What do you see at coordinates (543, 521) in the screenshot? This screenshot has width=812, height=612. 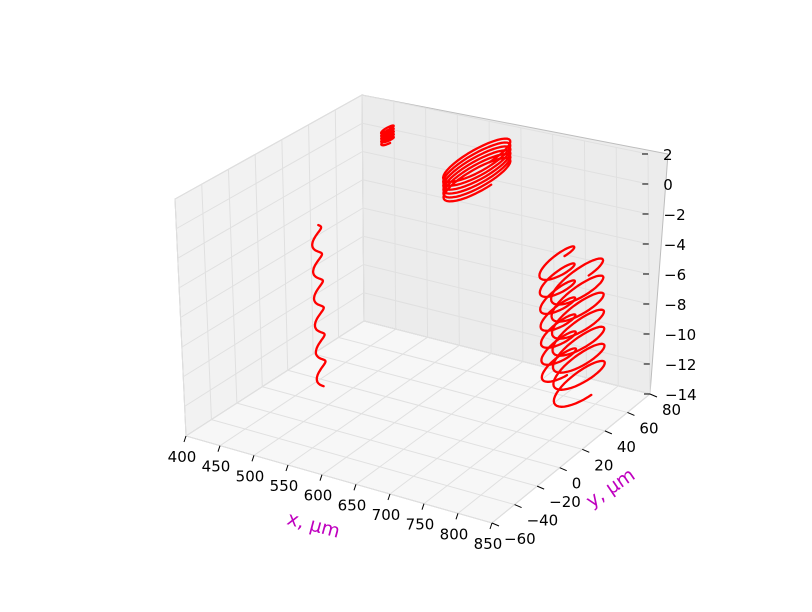 I see `y-tick-label: −40` at bounding box center [543, 521].